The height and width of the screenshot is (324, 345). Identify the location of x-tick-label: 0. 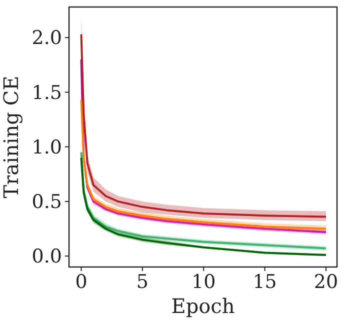
(81, 282).